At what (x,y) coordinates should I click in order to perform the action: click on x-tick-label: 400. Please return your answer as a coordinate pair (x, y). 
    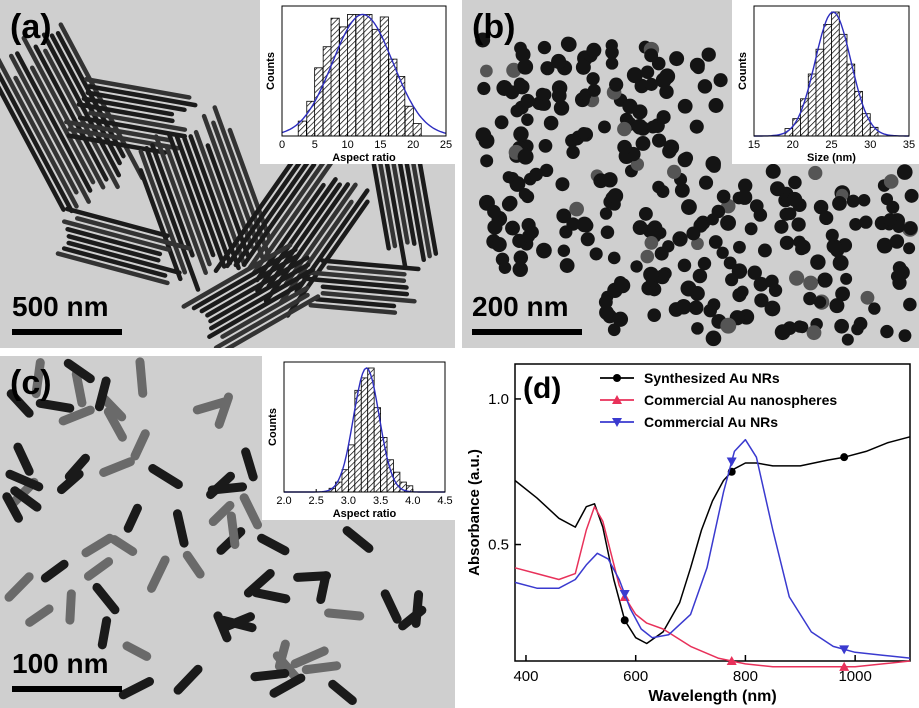
    Looking at the image, I should click on (525, 676).